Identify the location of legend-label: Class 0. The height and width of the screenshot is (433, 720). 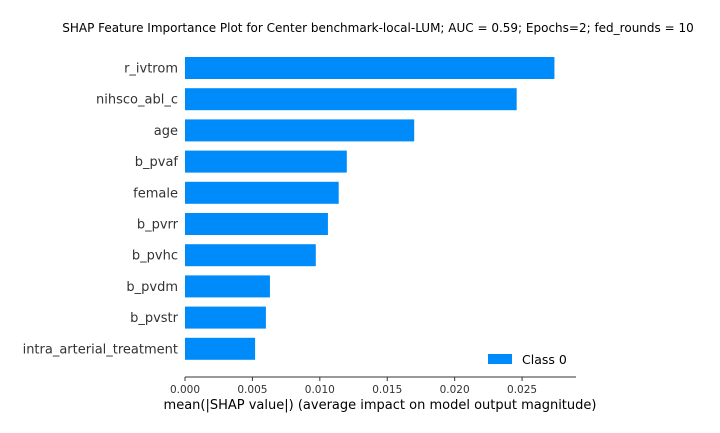
(544, 359).